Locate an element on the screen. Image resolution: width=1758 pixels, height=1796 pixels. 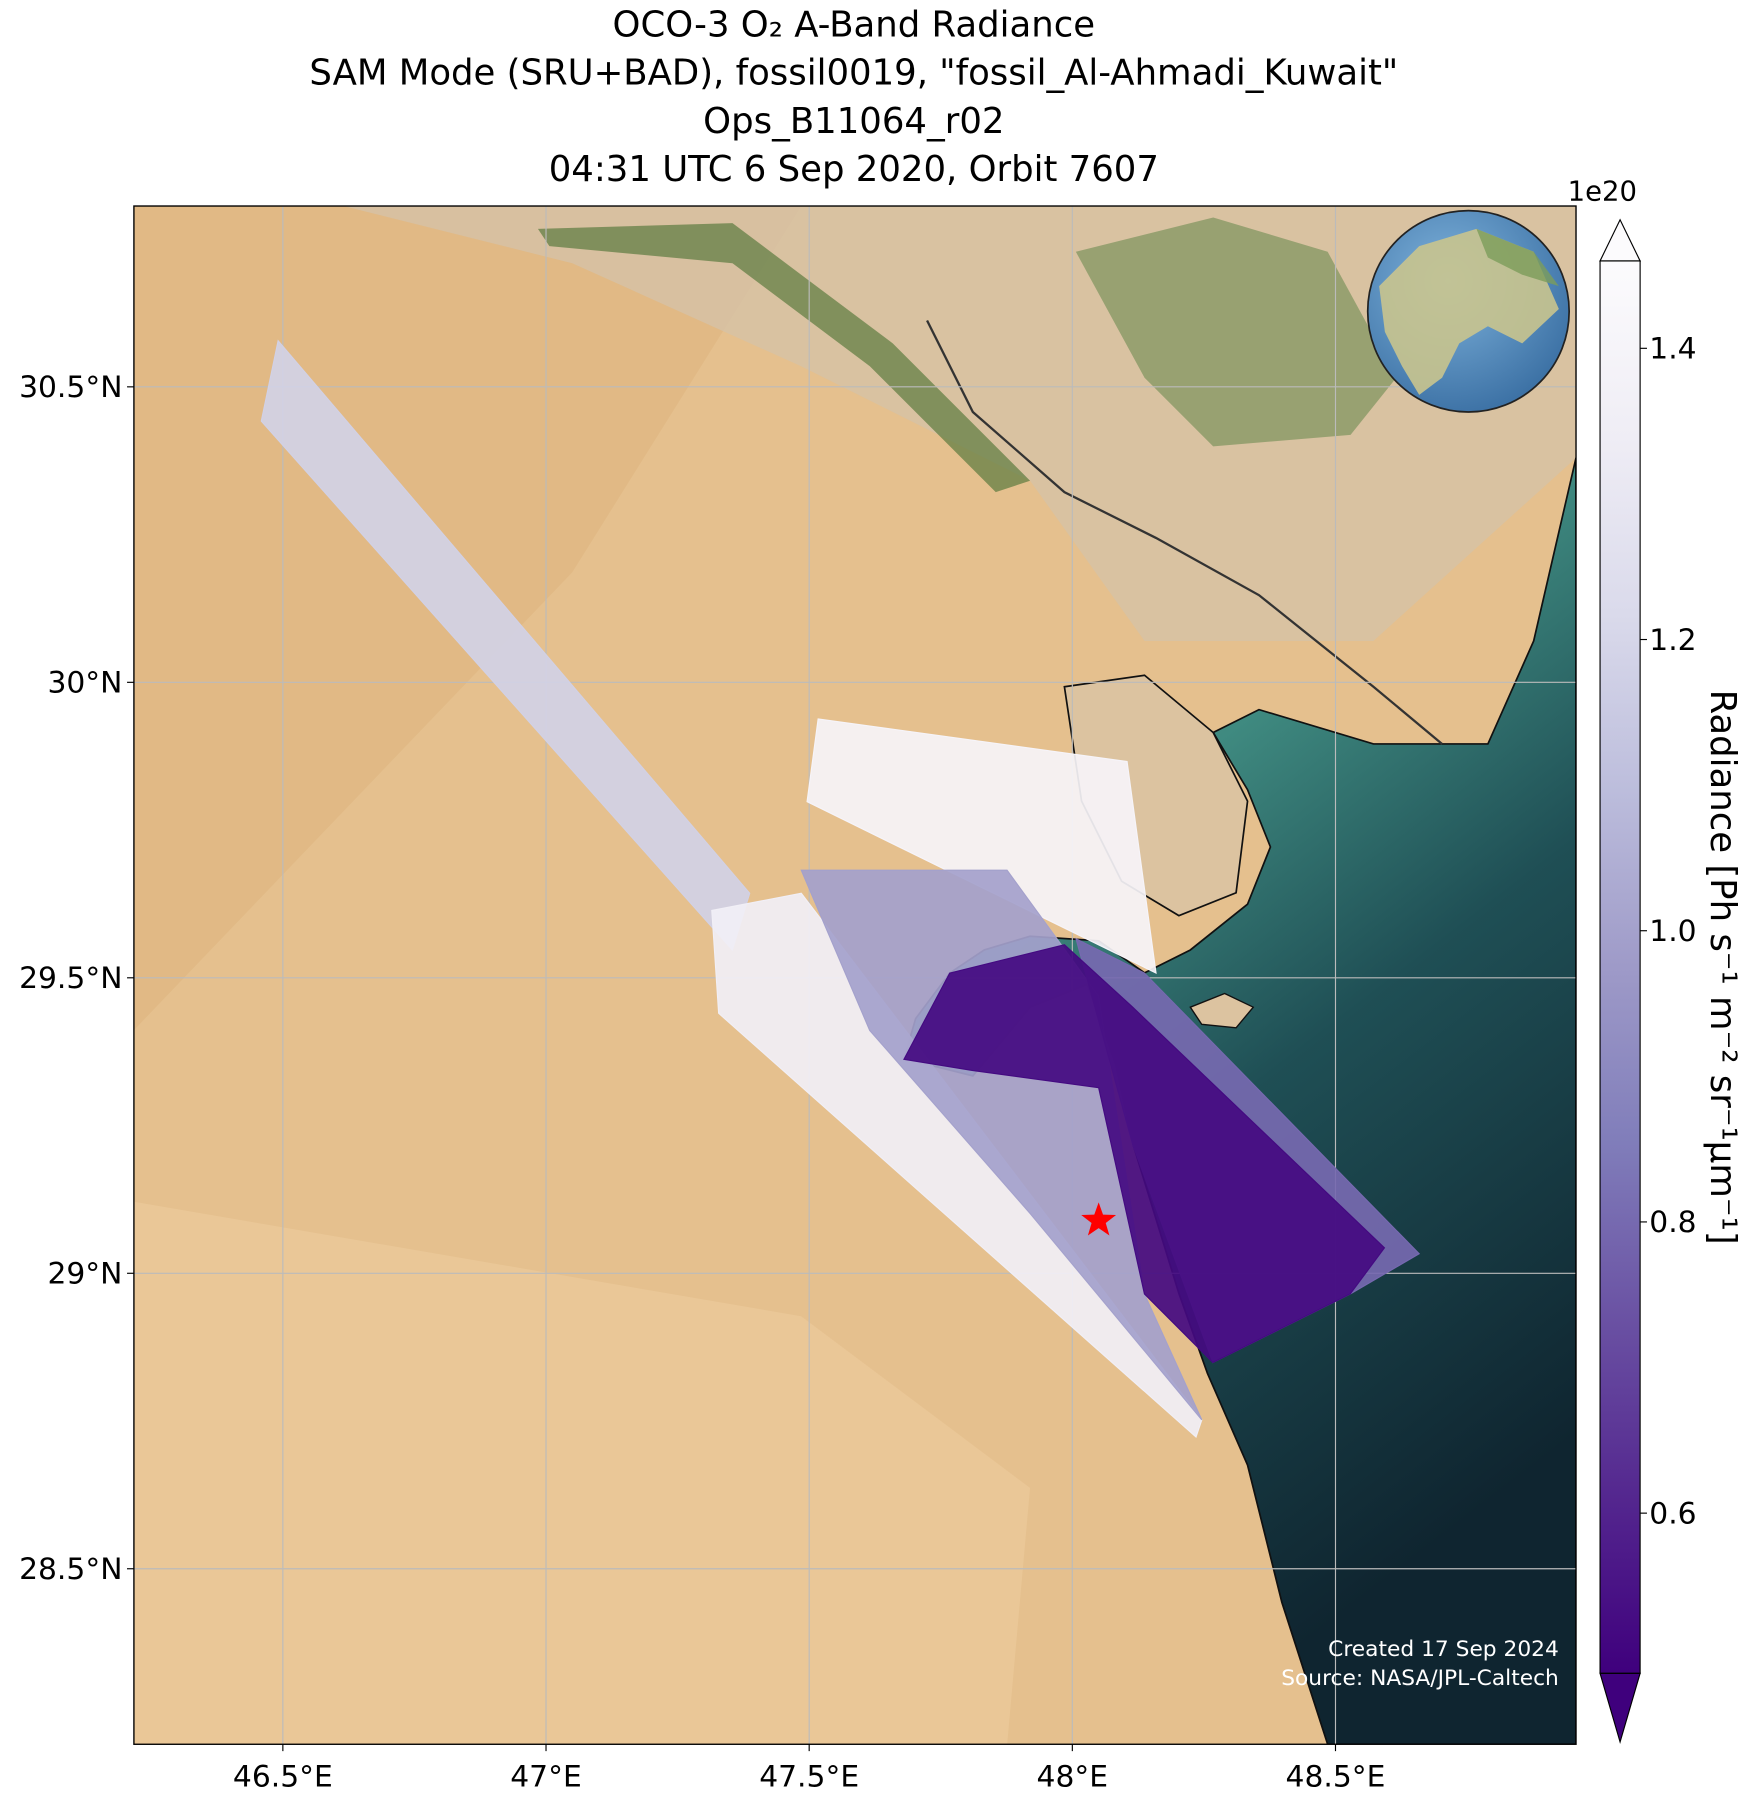
x-tick-label: 48.5°E is located at coordinates (1336, 1777).